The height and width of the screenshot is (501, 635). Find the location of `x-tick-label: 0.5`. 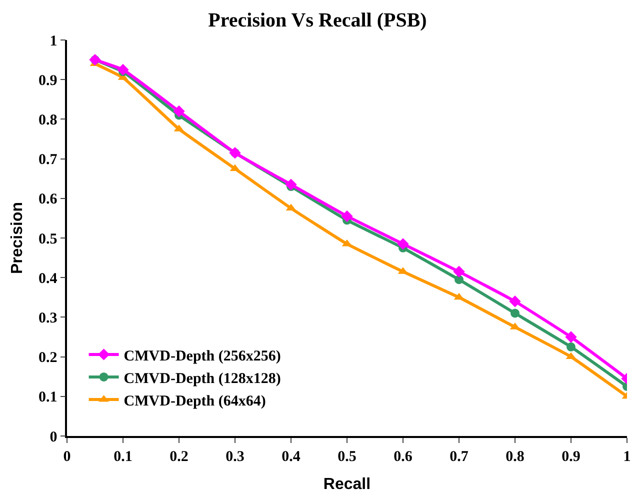

x-tick-label: 0.5 is located at coordinates (347, 456).